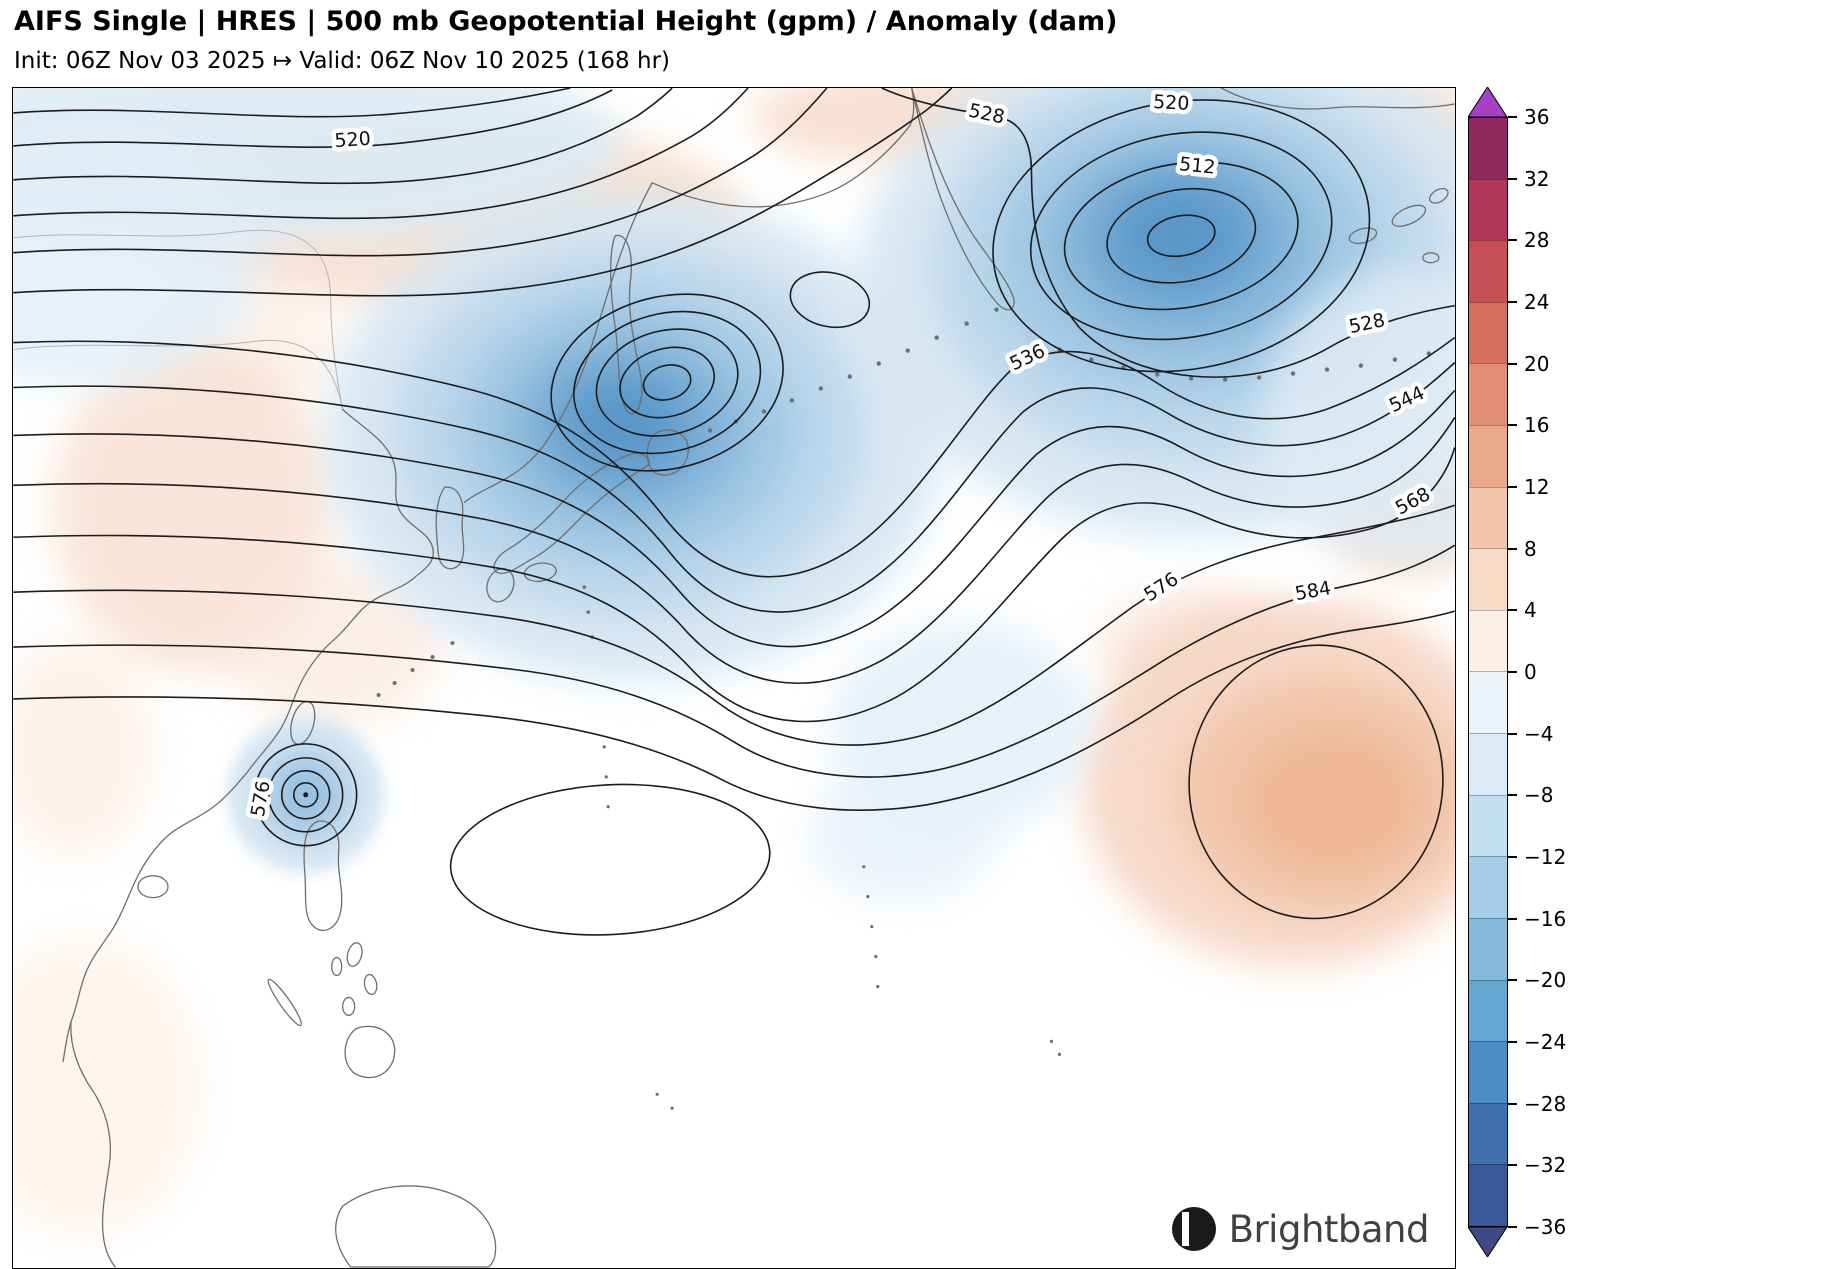  What do you see at coordinates (1528, 240) in the screenshot?
I see `colorbar-tick: 28` at bounding box center [1528, 240].